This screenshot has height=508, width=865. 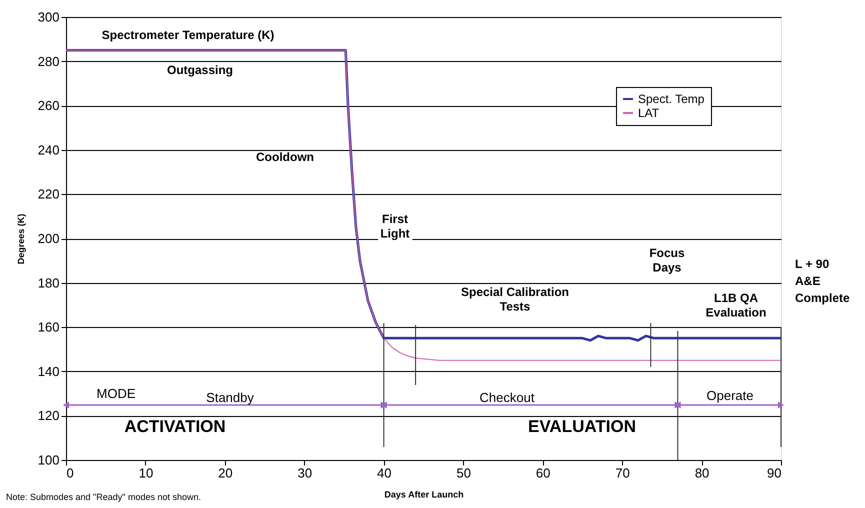 What do you see at coordinates (384, 473) in the screenshot?
I see `x-tick-label: 40` at bounding box center [384, 473].